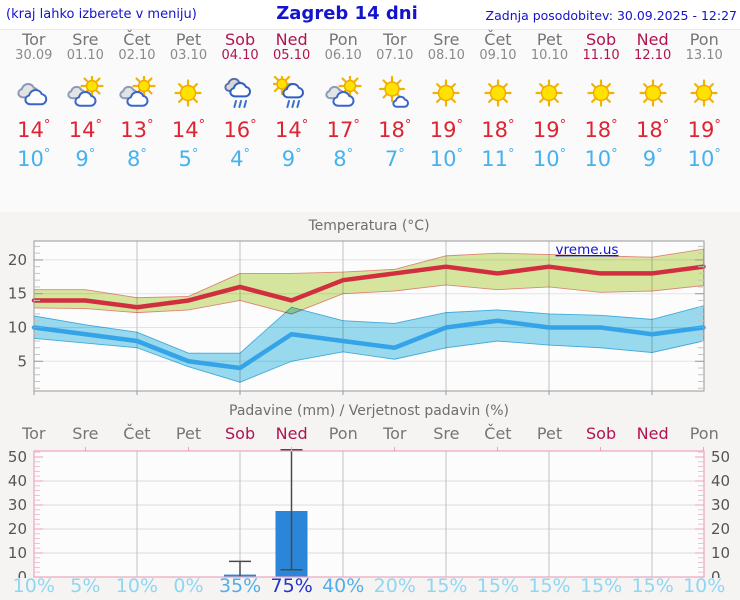 This screenshot has height=600, width=740. What do you see at coordinates (188, 55) in the screenshot?
I see `day-date-label: 03.10` at bounding box center [188, 55].